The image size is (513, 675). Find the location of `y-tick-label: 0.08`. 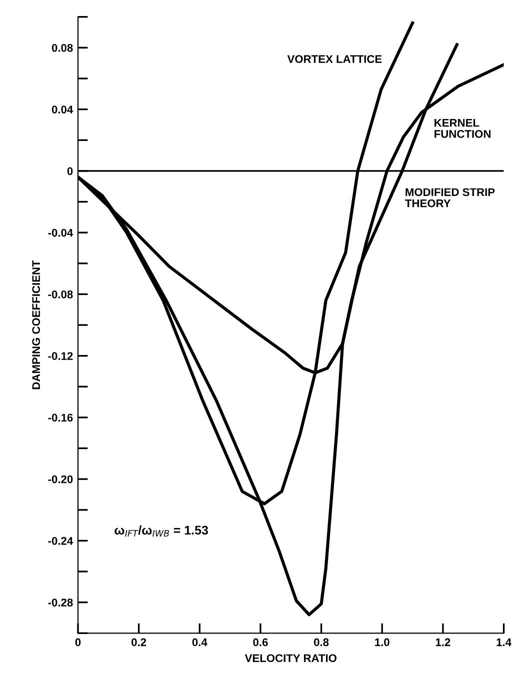

y-tick-label: 0.08 is located at coordinates (62, 48).